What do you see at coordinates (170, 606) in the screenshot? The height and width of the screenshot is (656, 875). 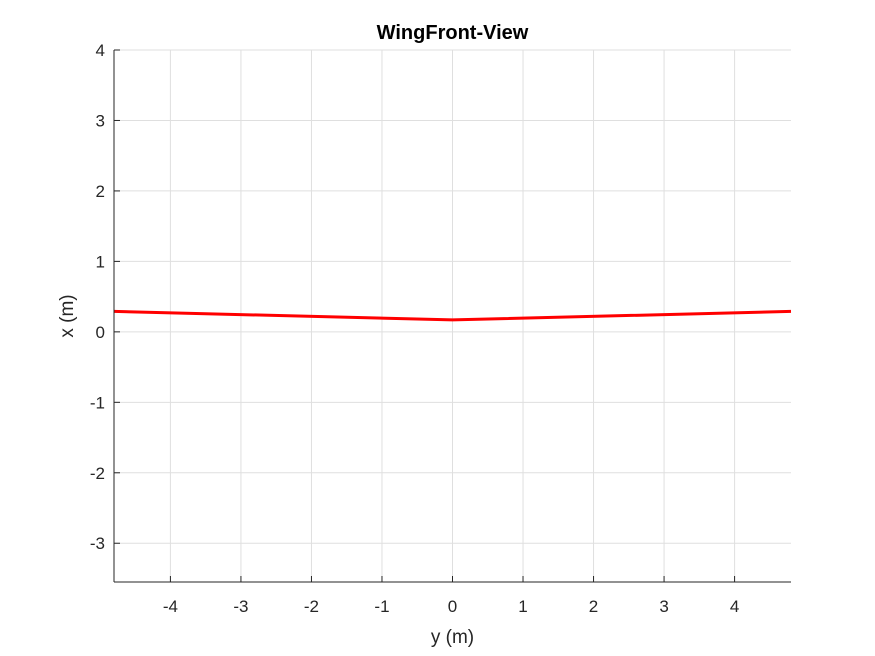 I see `x-tick-label: -4` at bounding box center [170, 606].